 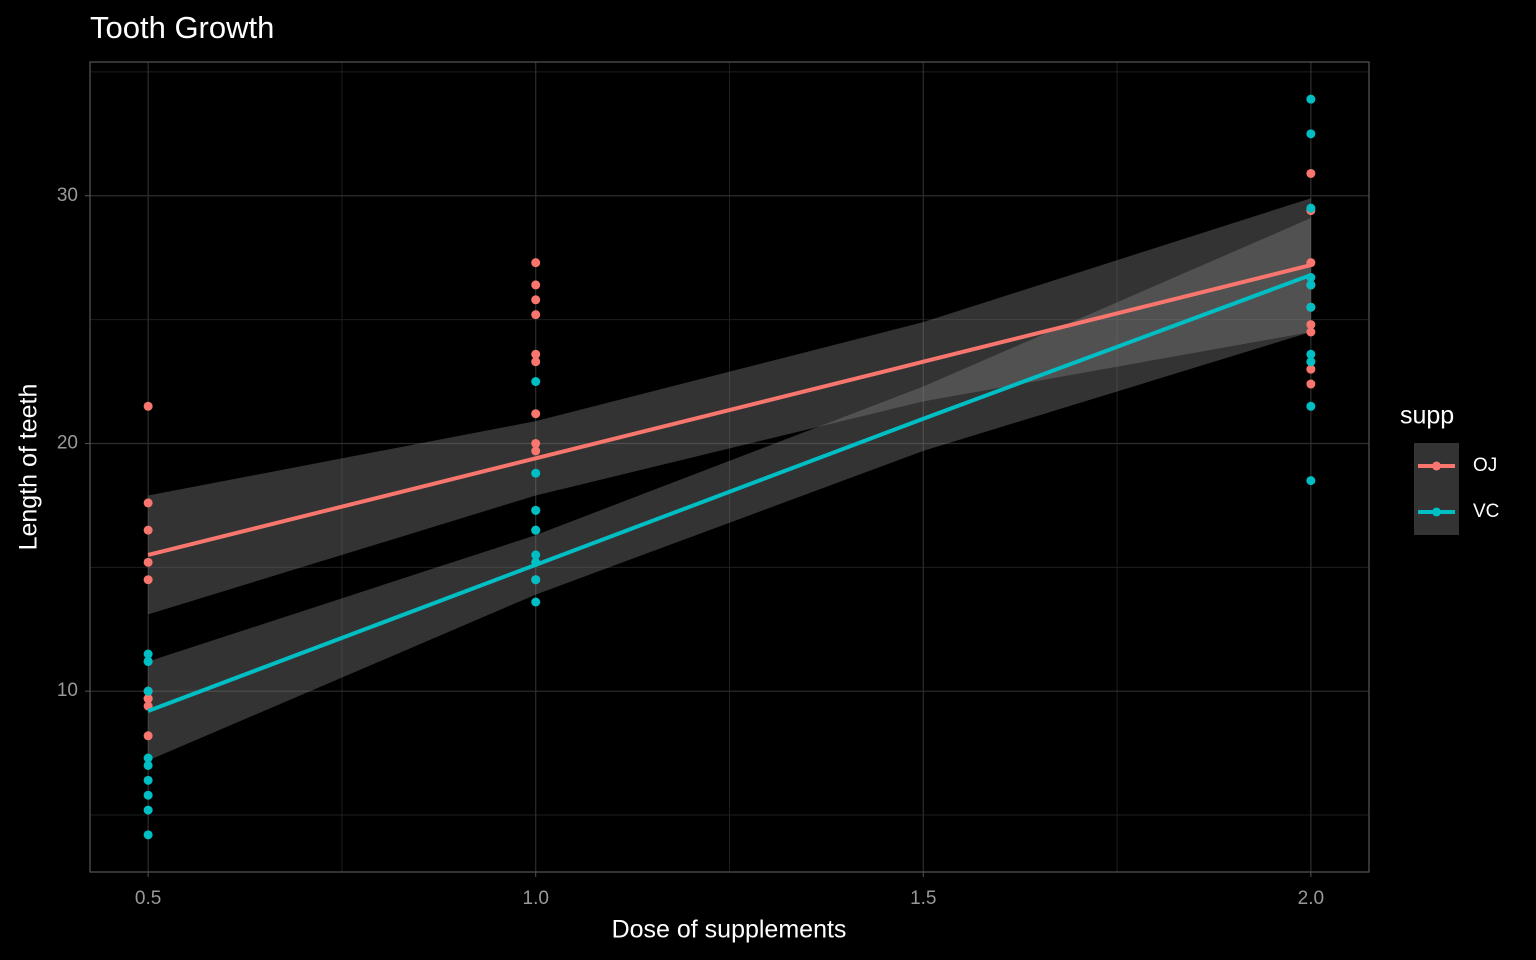 I want to click on y-tick-label: 20, so click(x=67, y=442).